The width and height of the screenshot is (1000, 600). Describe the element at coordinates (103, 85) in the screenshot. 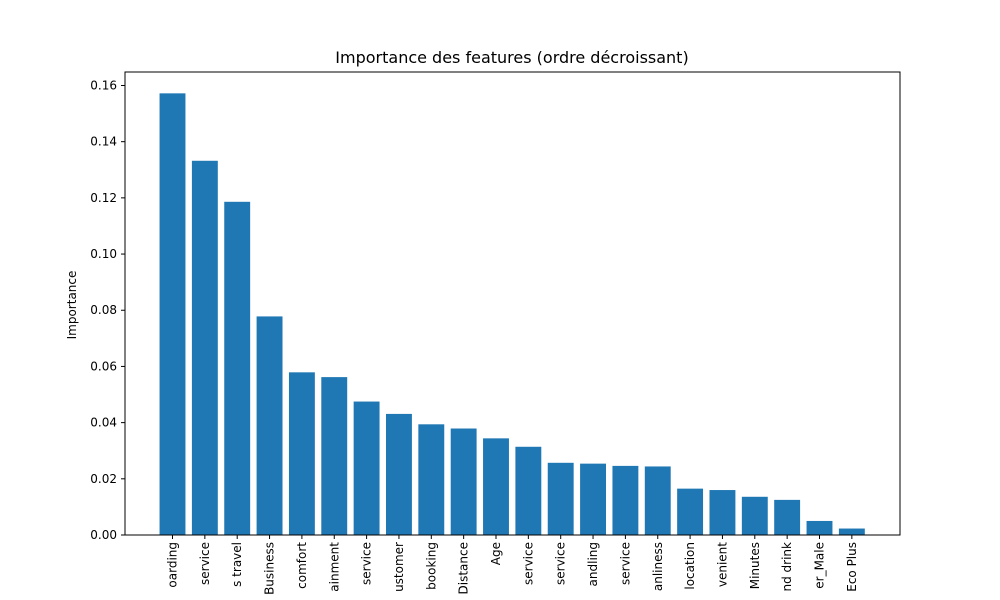

I see `y-tick-label-9: 0.16` at that location.